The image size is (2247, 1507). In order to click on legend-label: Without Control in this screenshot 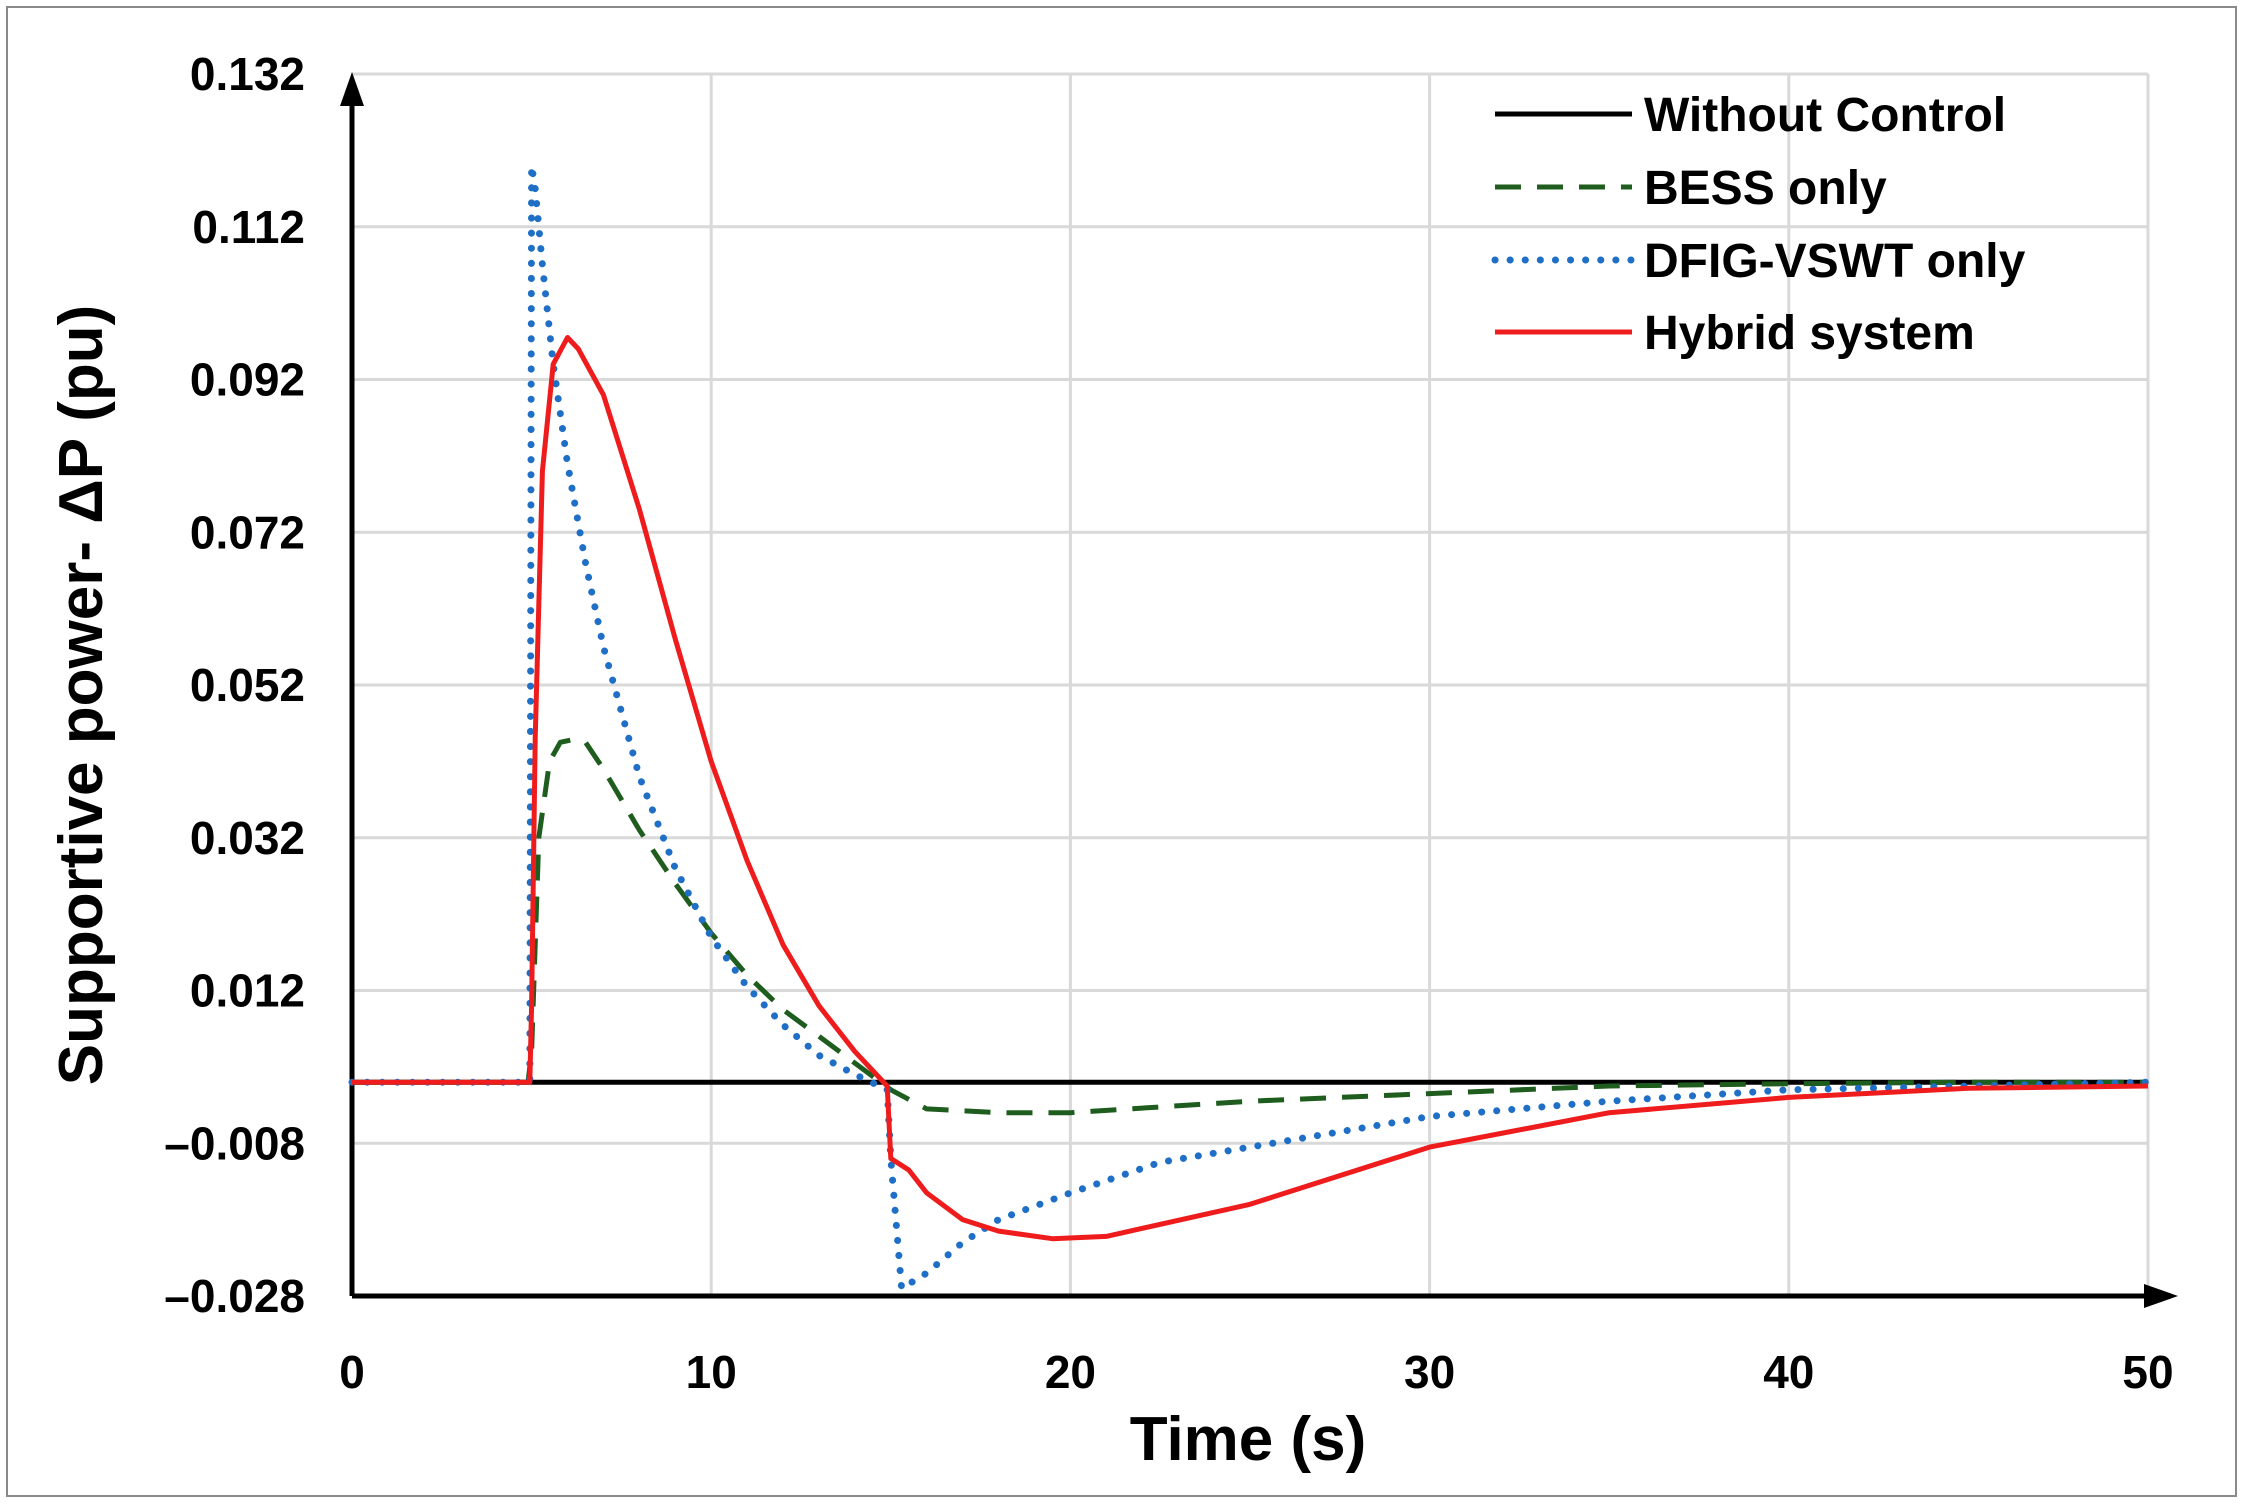, I will do `click(1825, 115)`.